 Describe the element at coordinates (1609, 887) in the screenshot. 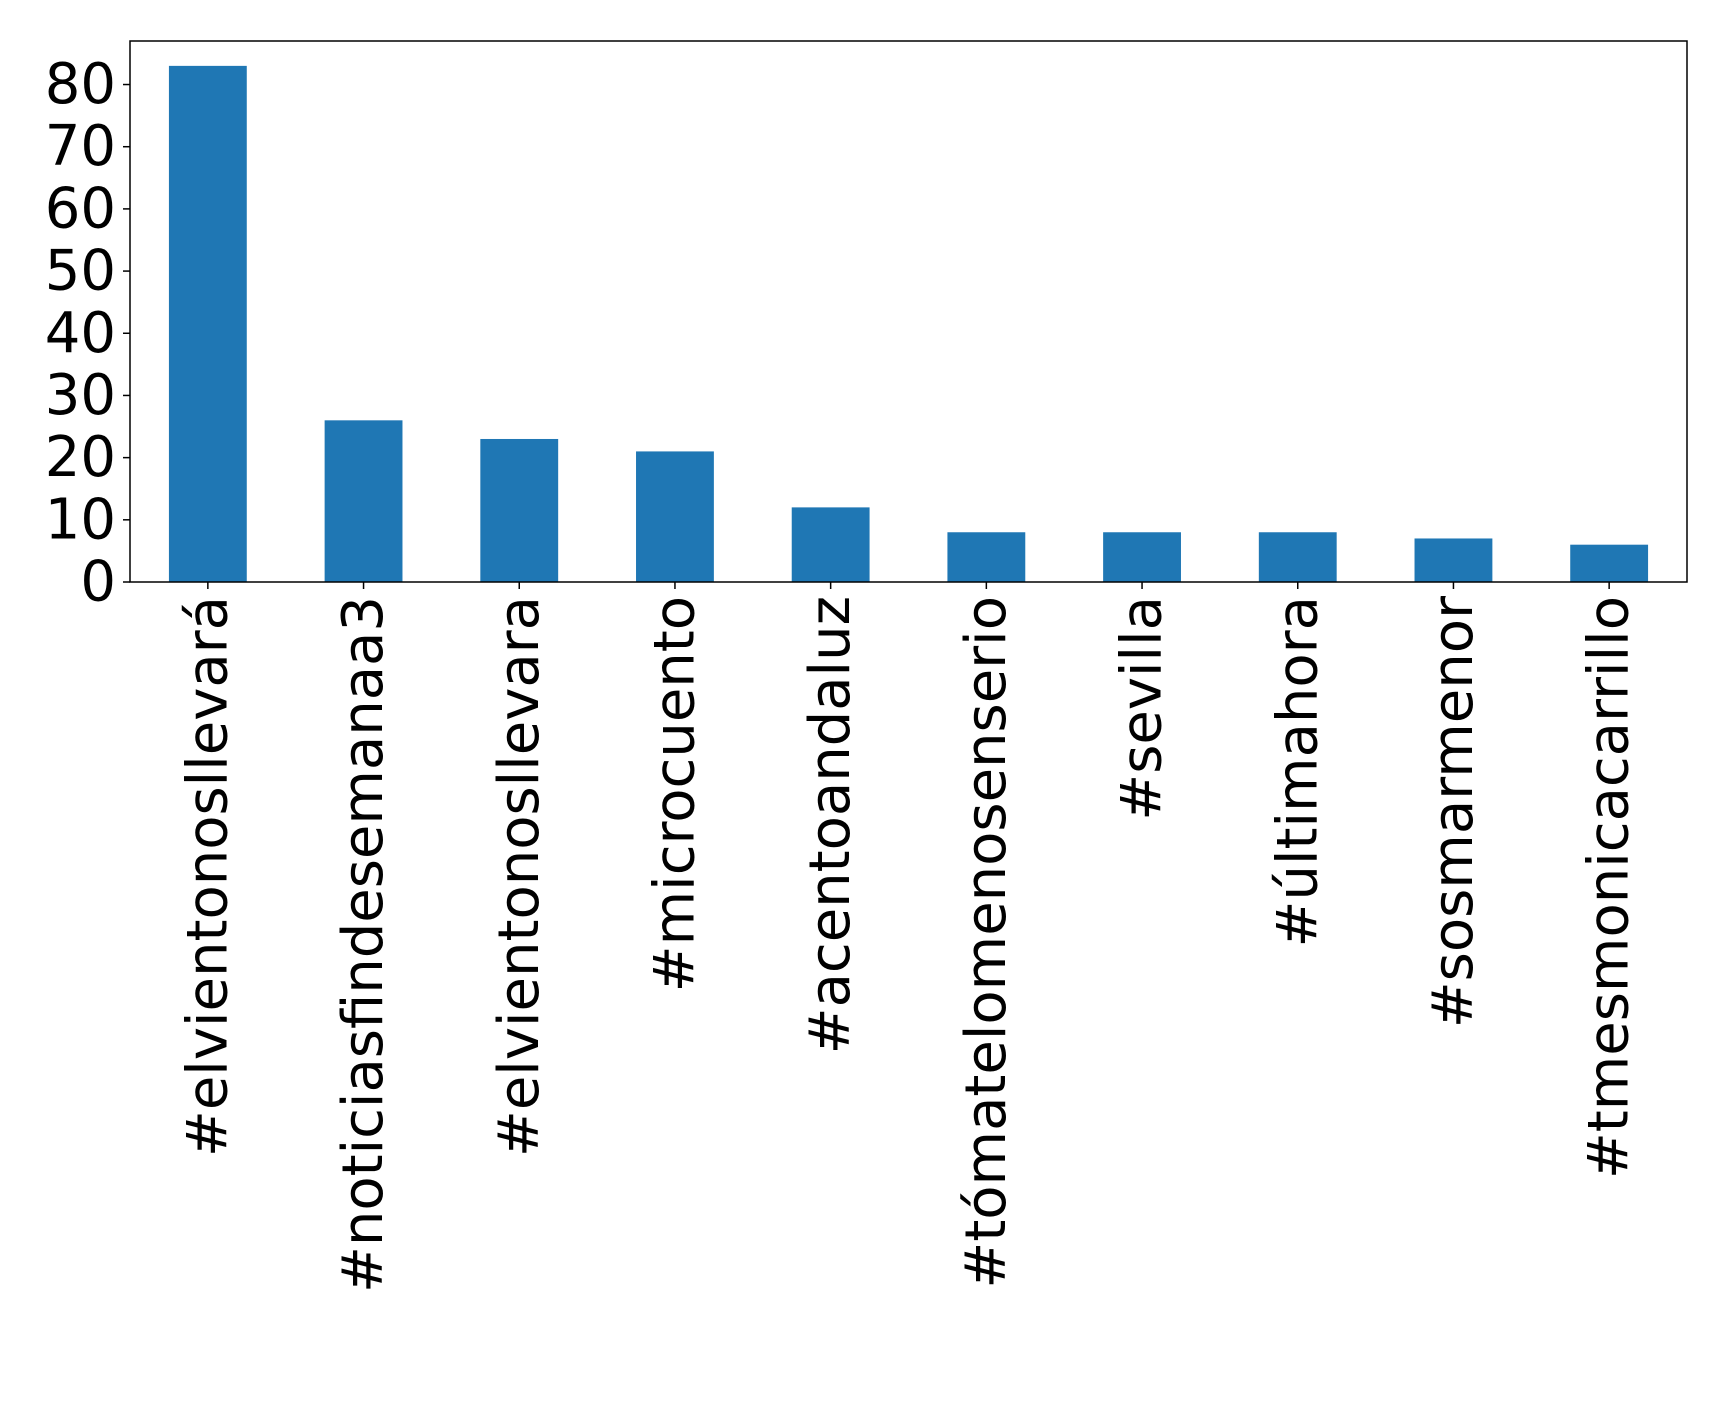

I see `x-tick-label: #tmesmonicacarrillo` at that location.